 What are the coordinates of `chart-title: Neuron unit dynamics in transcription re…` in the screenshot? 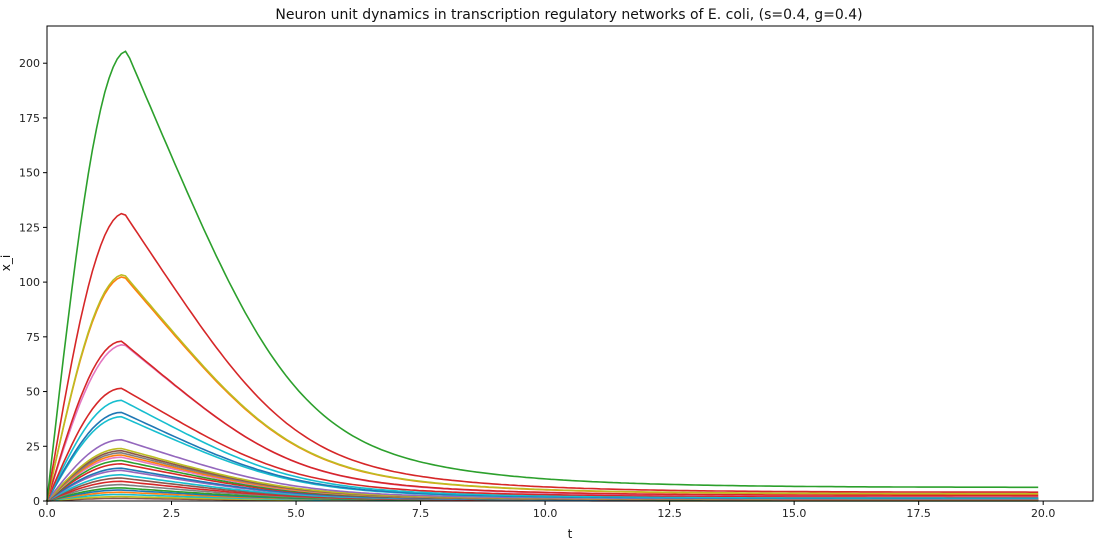 It's located at (568, 15).